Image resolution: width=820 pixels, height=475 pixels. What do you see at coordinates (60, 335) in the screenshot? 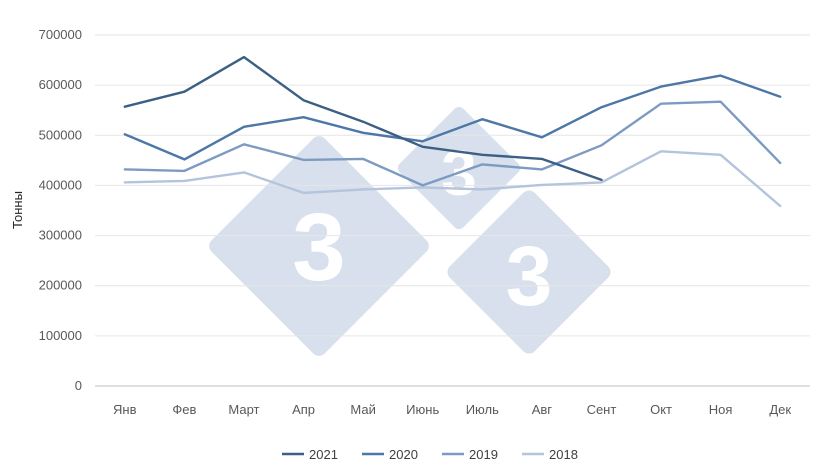
I see `y-tick-label: 100000` at bounding box center [60, 335].